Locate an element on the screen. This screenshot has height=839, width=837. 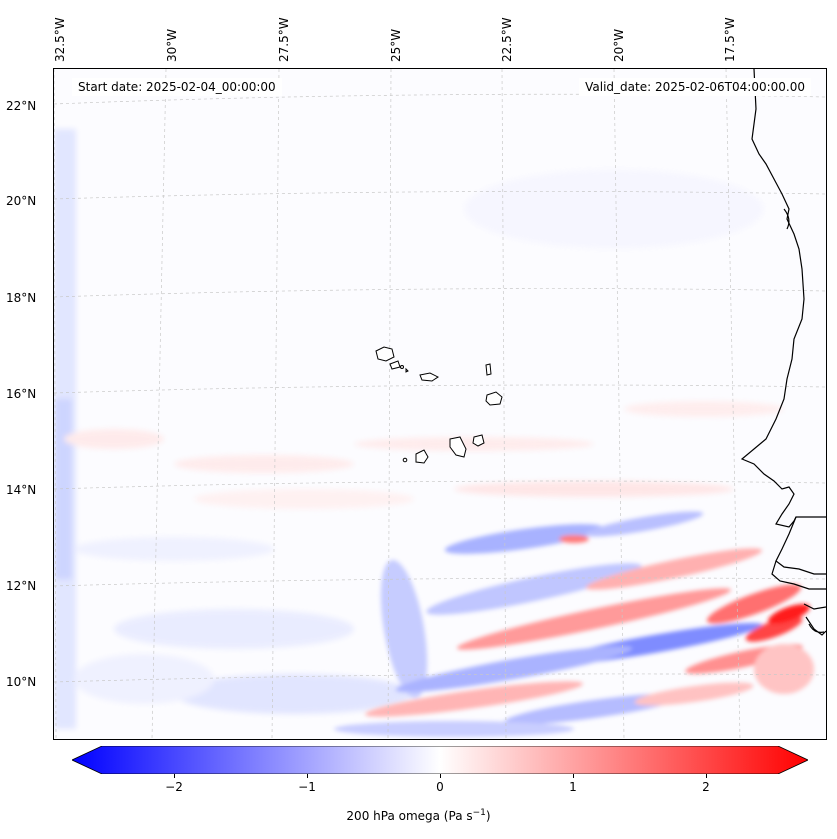
colorbar-label-close: ) is located at coordinates (488, 816).